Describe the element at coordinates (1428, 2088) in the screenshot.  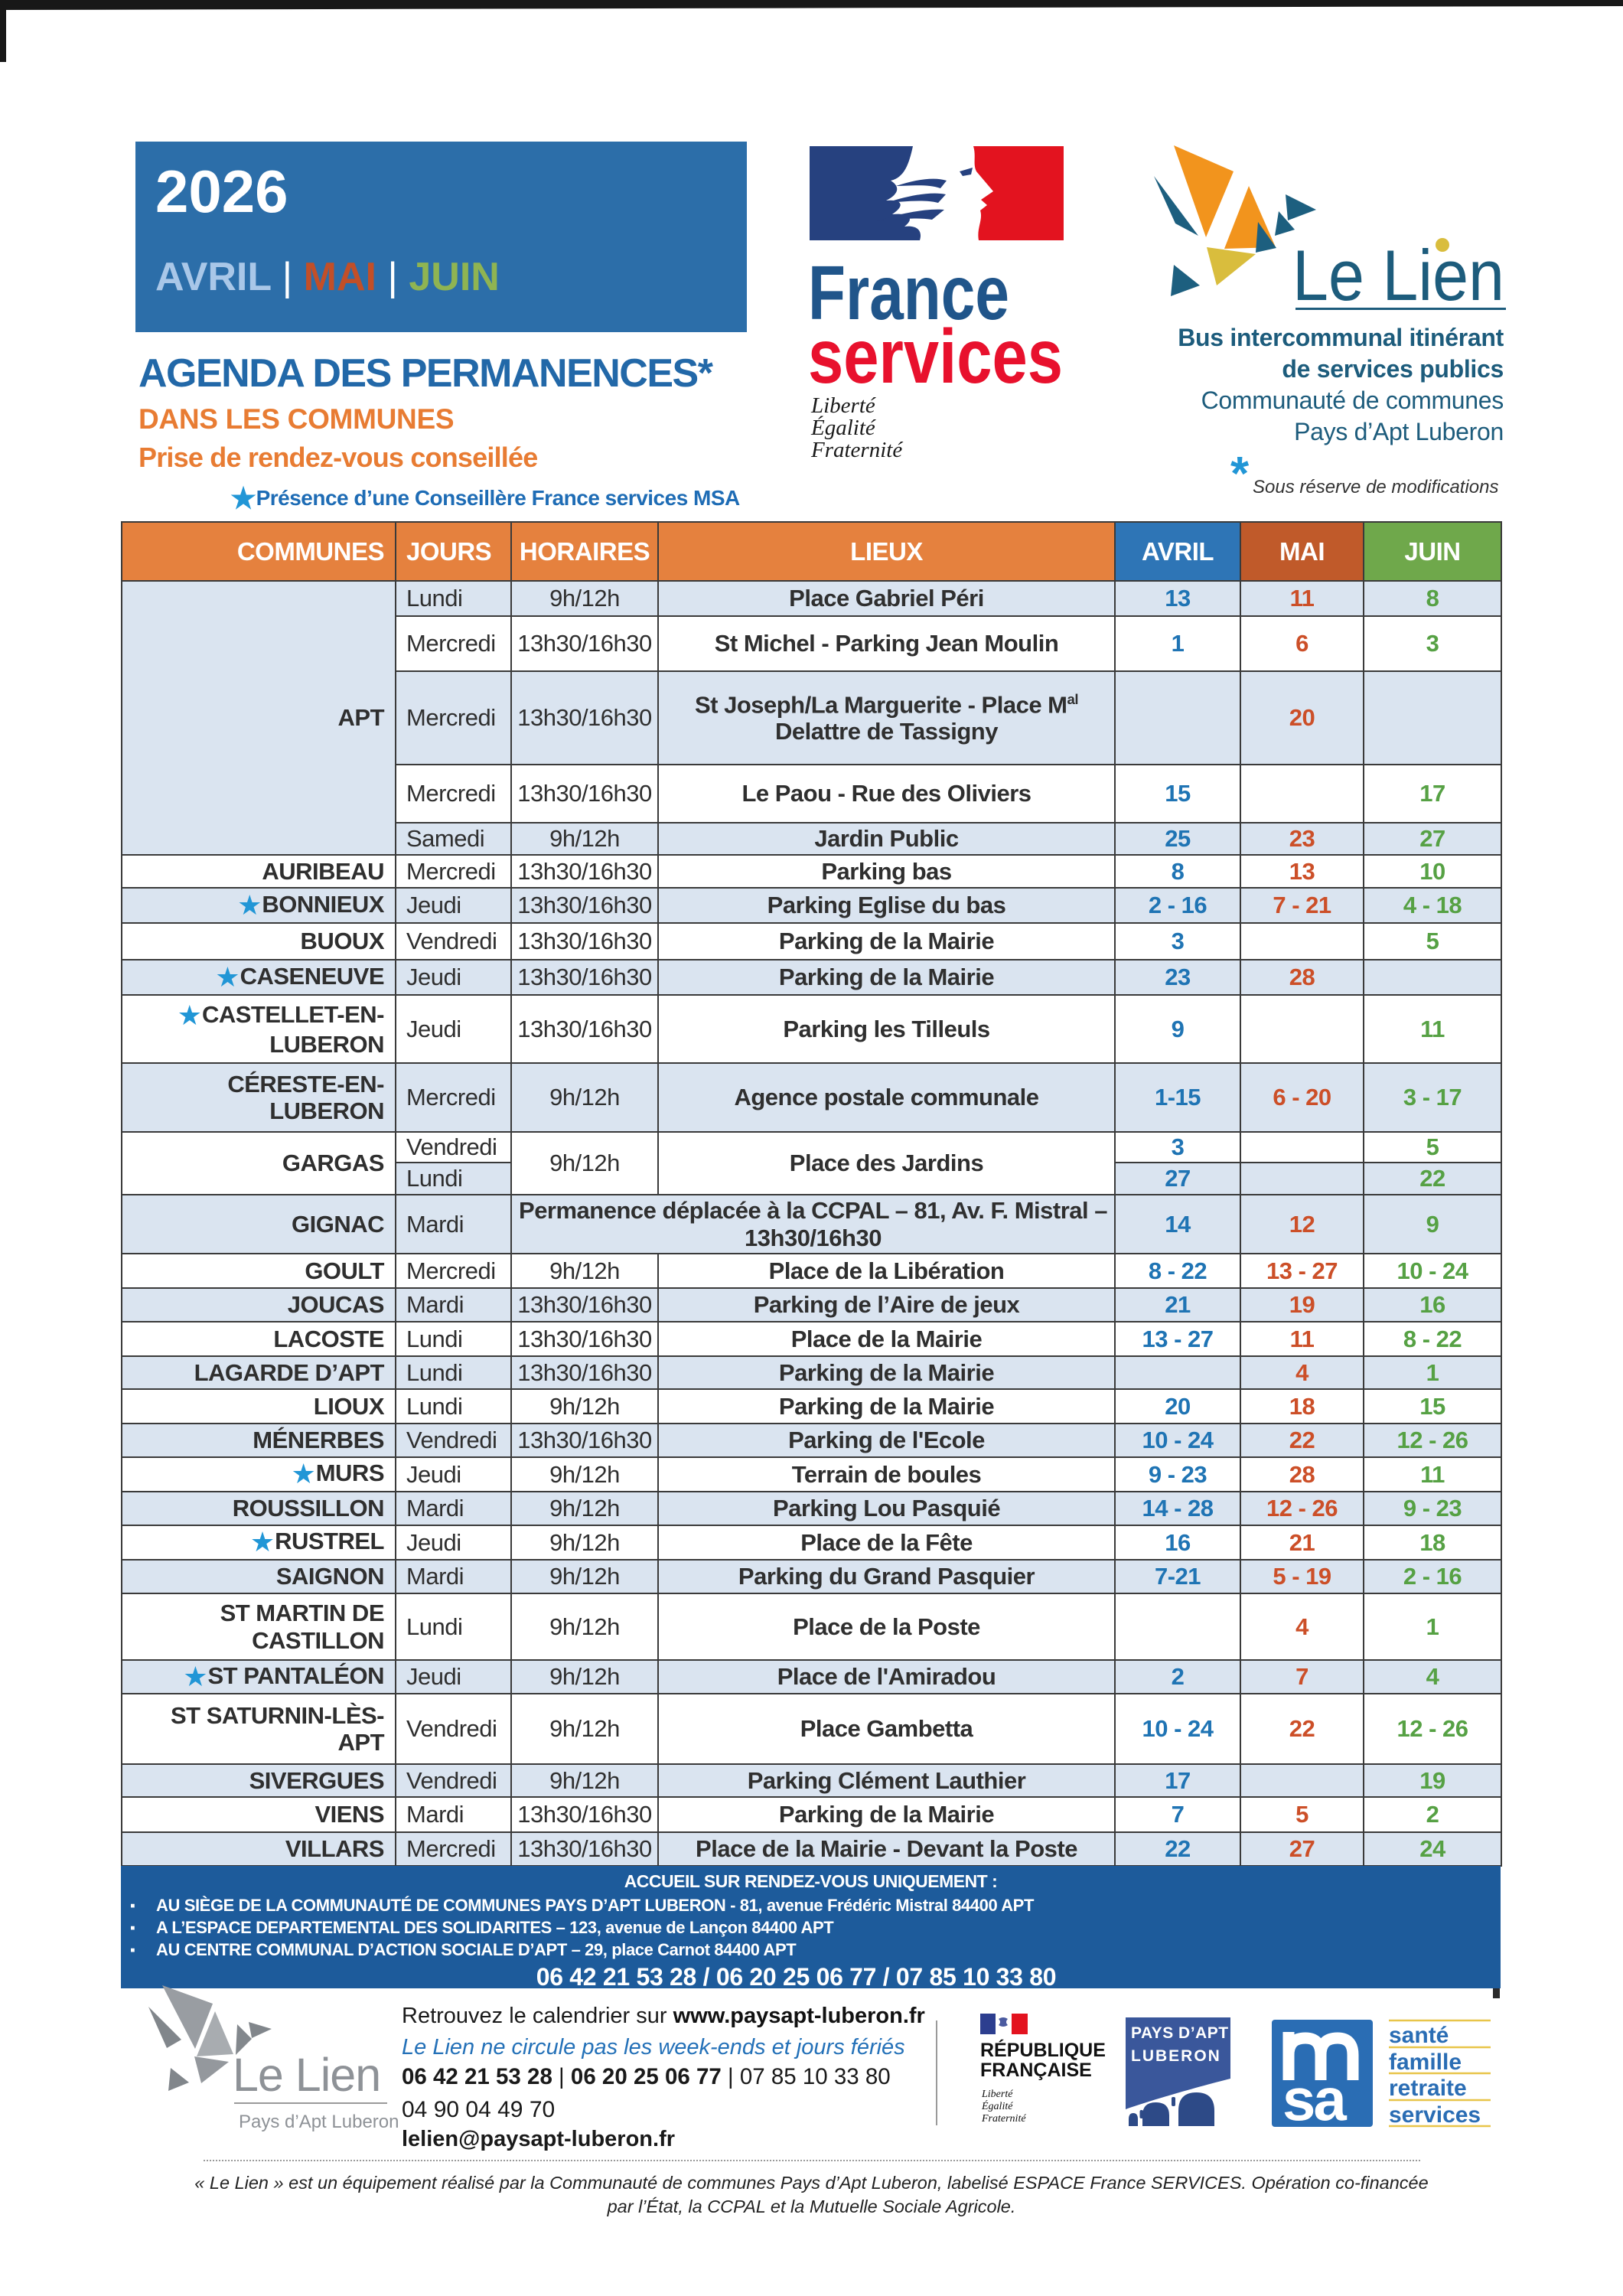
I see `svg-text: retraite` at that location.